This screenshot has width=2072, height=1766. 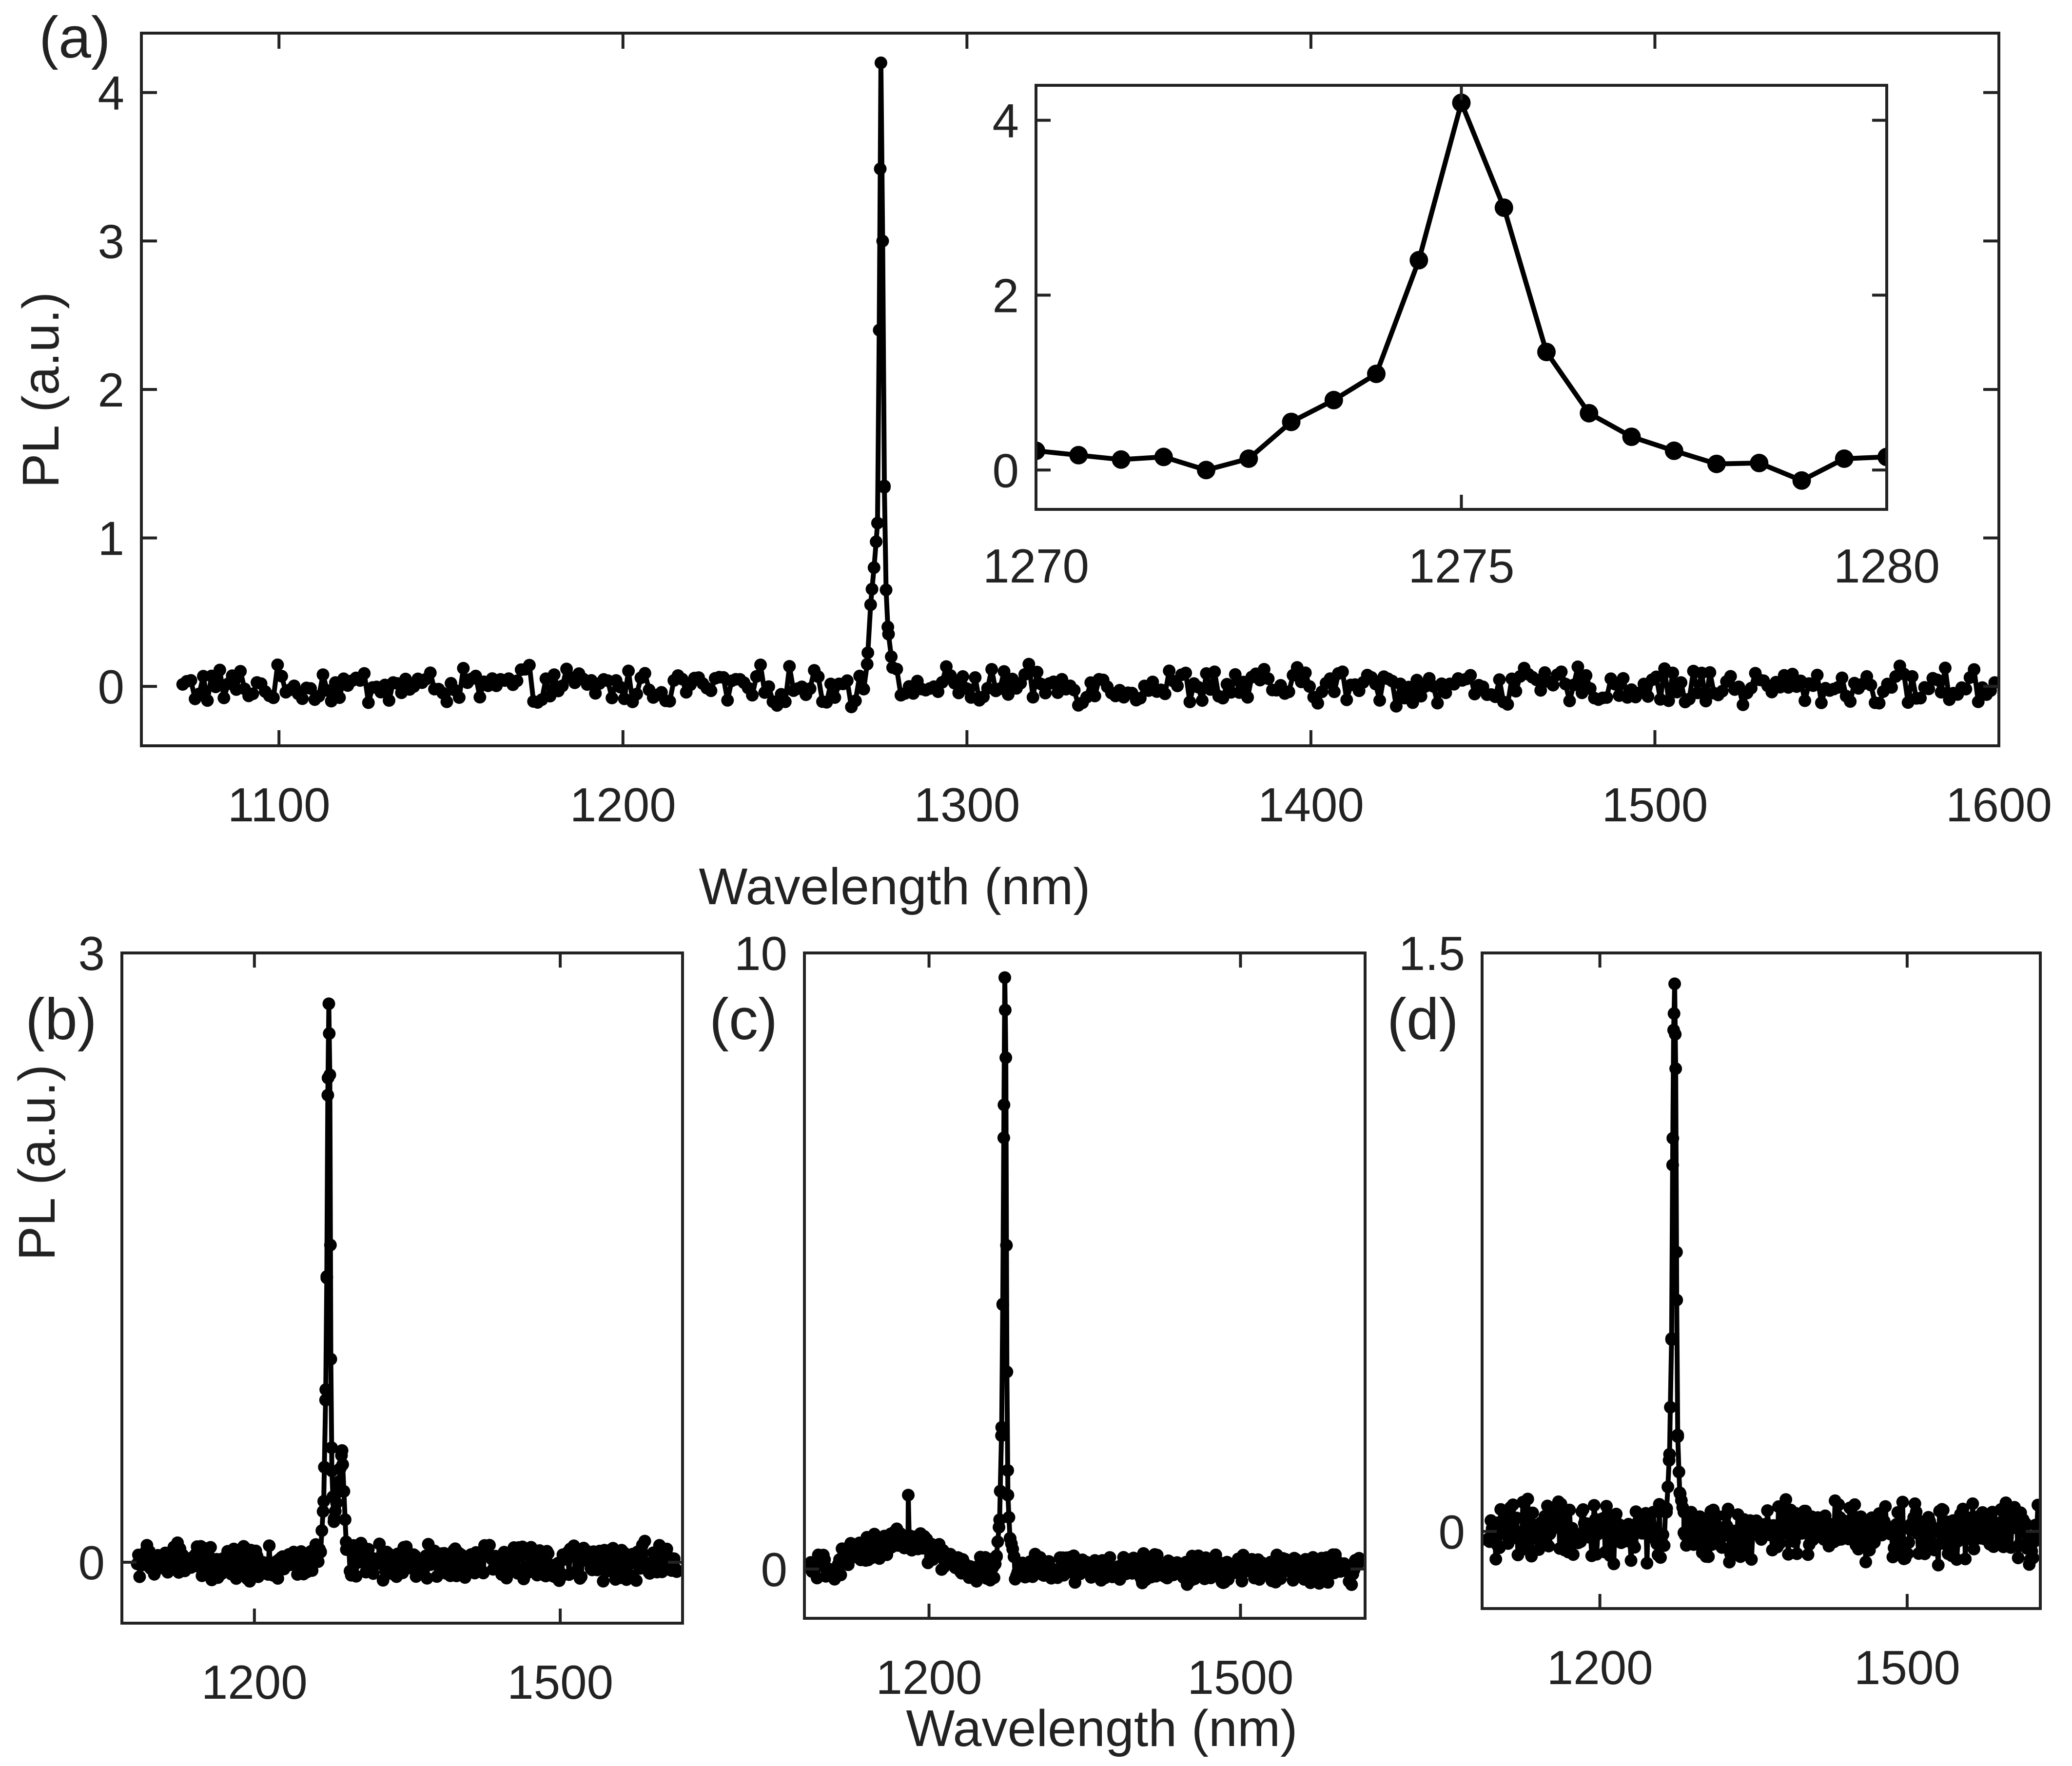 I want to click on x-tick-label: 1270, so click(x=1036, y=566).